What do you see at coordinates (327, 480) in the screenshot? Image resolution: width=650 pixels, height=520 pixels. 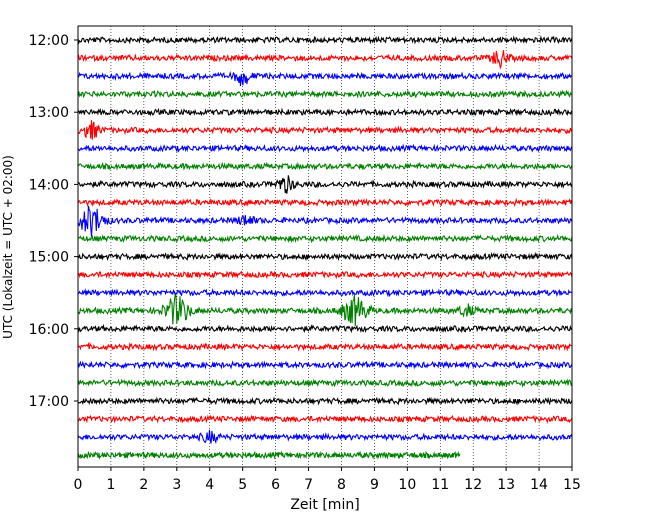 I see `x-axis: 0 1 2 3 4 5 6 7 8 9 10 11 12 13 14 15` at bounding box center [327, 480].